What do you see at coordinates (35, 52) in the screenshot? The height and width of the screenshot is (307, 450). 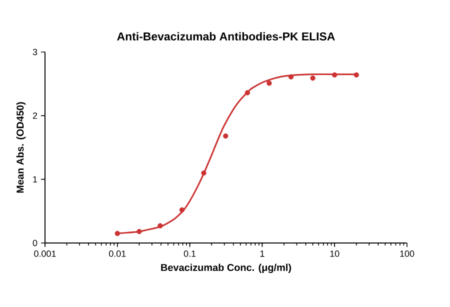 I see `y-tick-label: 3` at bounding box center [35, 52].